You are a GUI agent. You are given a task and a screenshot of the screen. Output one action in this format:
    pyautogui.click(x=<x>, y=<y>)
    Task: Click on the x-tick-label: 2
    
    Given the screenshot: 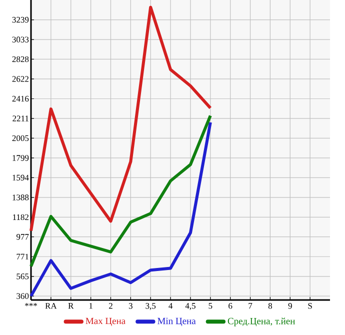 What is the action you would take?
    pyautogui.click(x=110, y=306)
    